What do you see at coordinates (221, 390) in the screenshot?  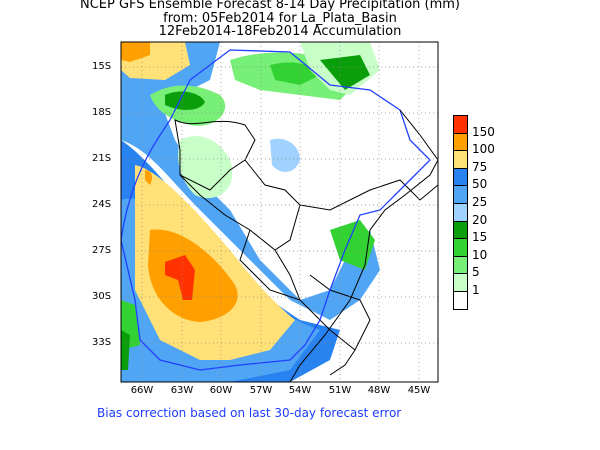 I see `lon-label: 60W` at bounding box center [221, 390].